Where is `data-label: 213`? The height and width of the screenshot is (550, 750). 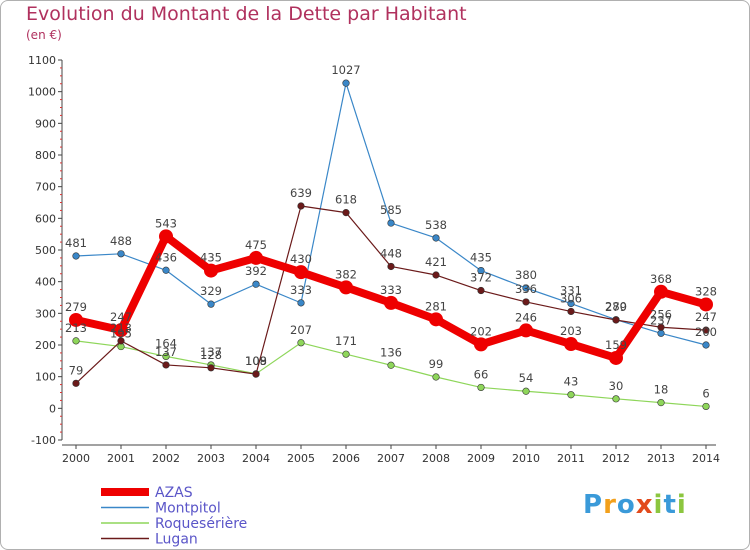
data-label: 213 is located at coordinates (121, 328).